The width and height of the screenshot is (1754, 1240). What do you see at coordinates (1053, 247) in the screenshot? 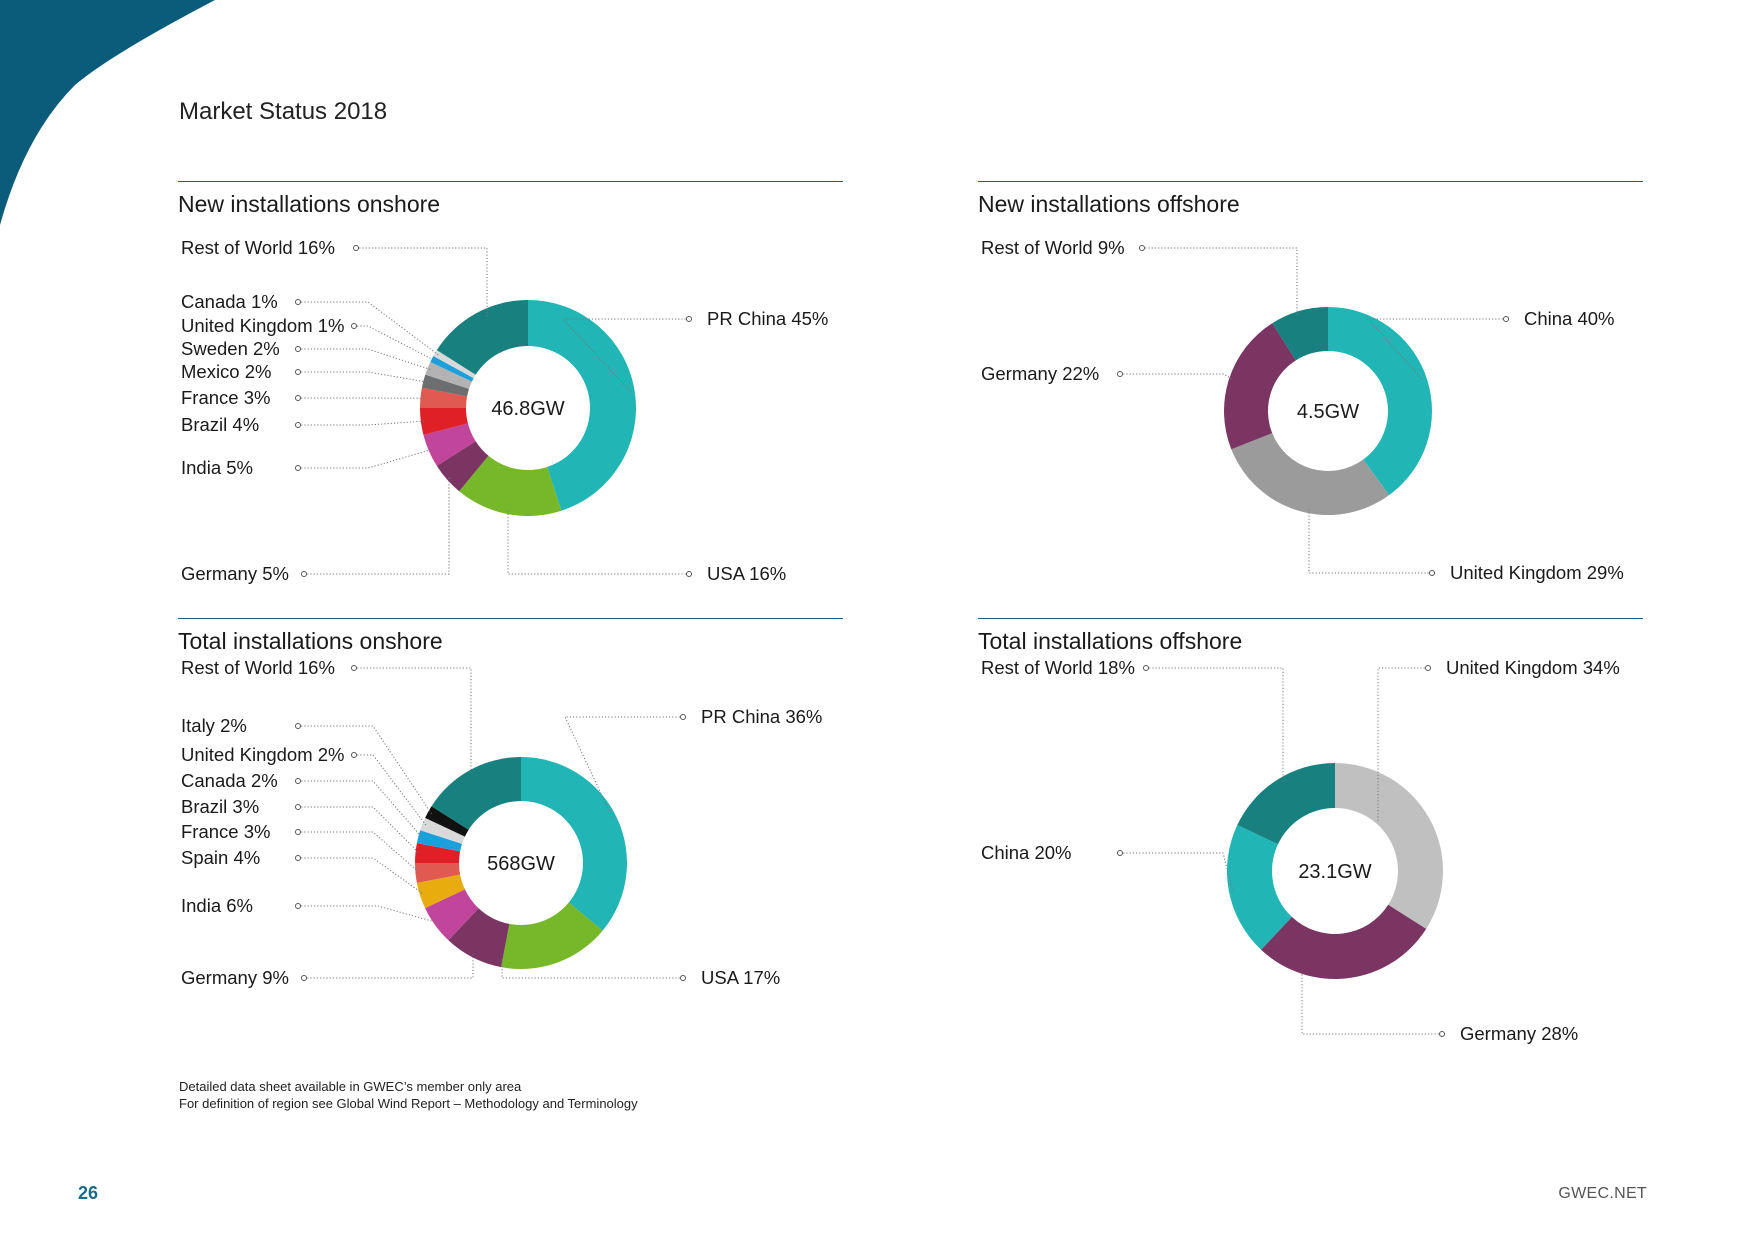
I see `slice-label-rest-of-world: Rest of World 9%` at bounding box center [1053, 247].